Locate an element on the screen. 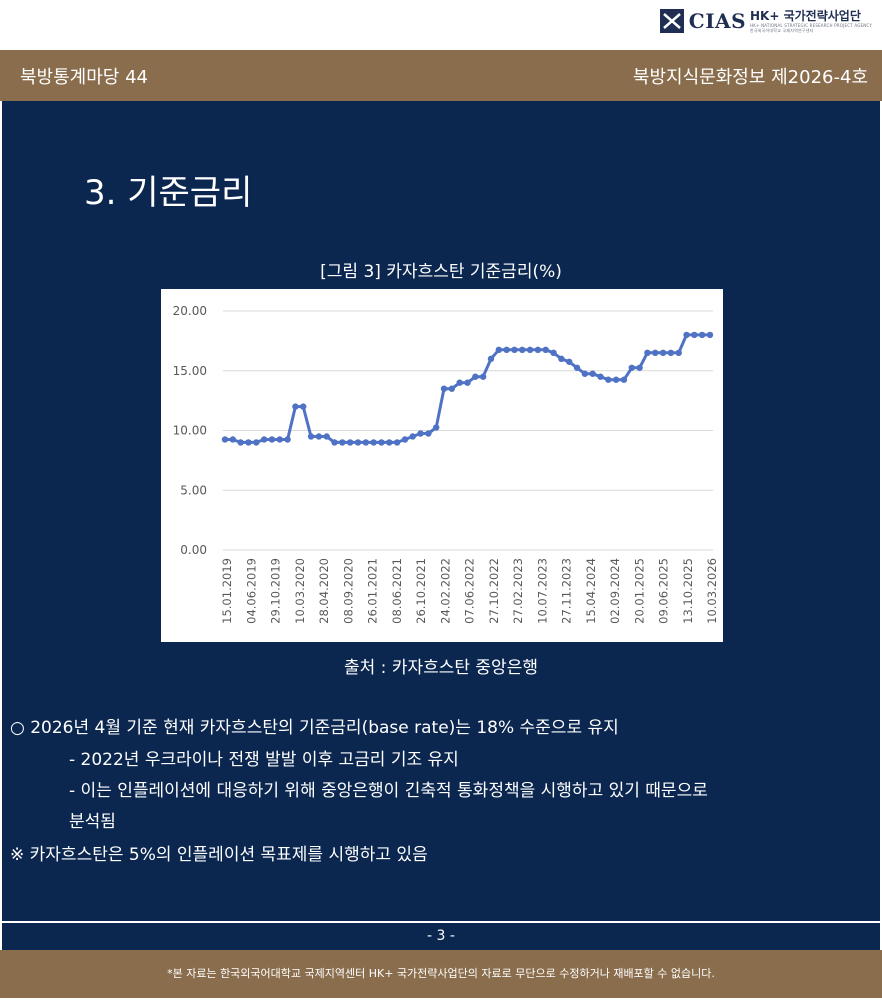 The image size is (882, 1000). header-left-title: 북방통계마당 44 is located at coordinates (84, 77).